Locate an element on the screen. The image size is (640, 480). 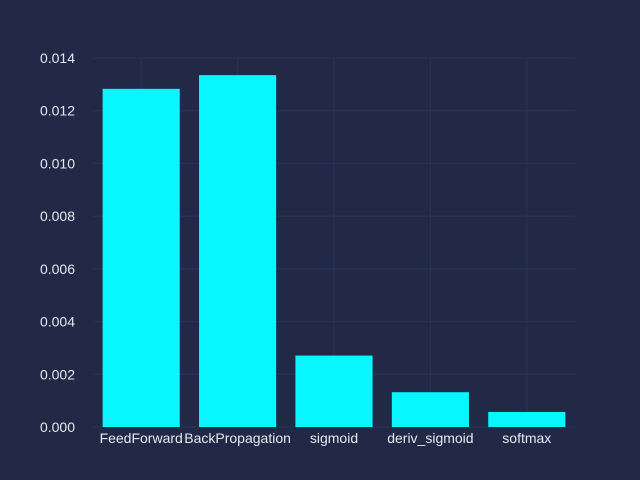
y-tick-label: 0.008 is located at coordinates (57, 216).